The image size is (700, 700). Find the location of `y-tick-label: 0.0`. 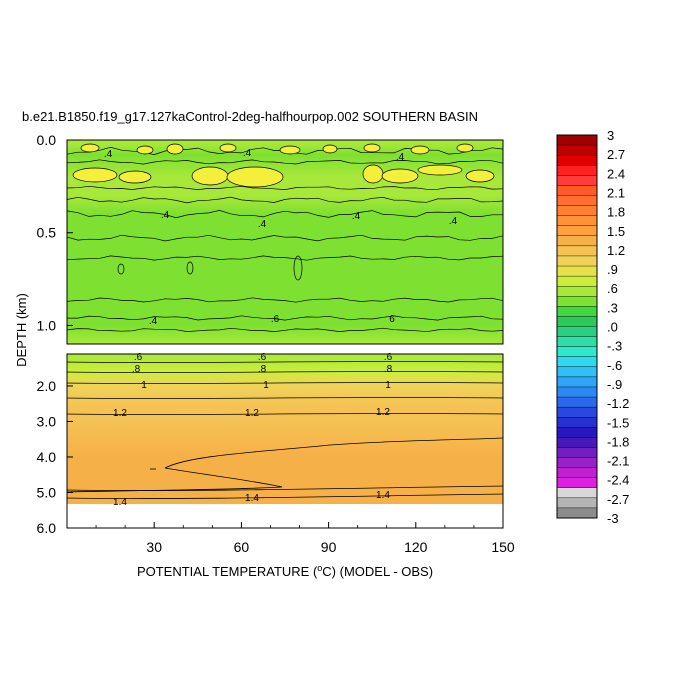

y-tick-label: 0.0 is located at coordinates (47, 140).